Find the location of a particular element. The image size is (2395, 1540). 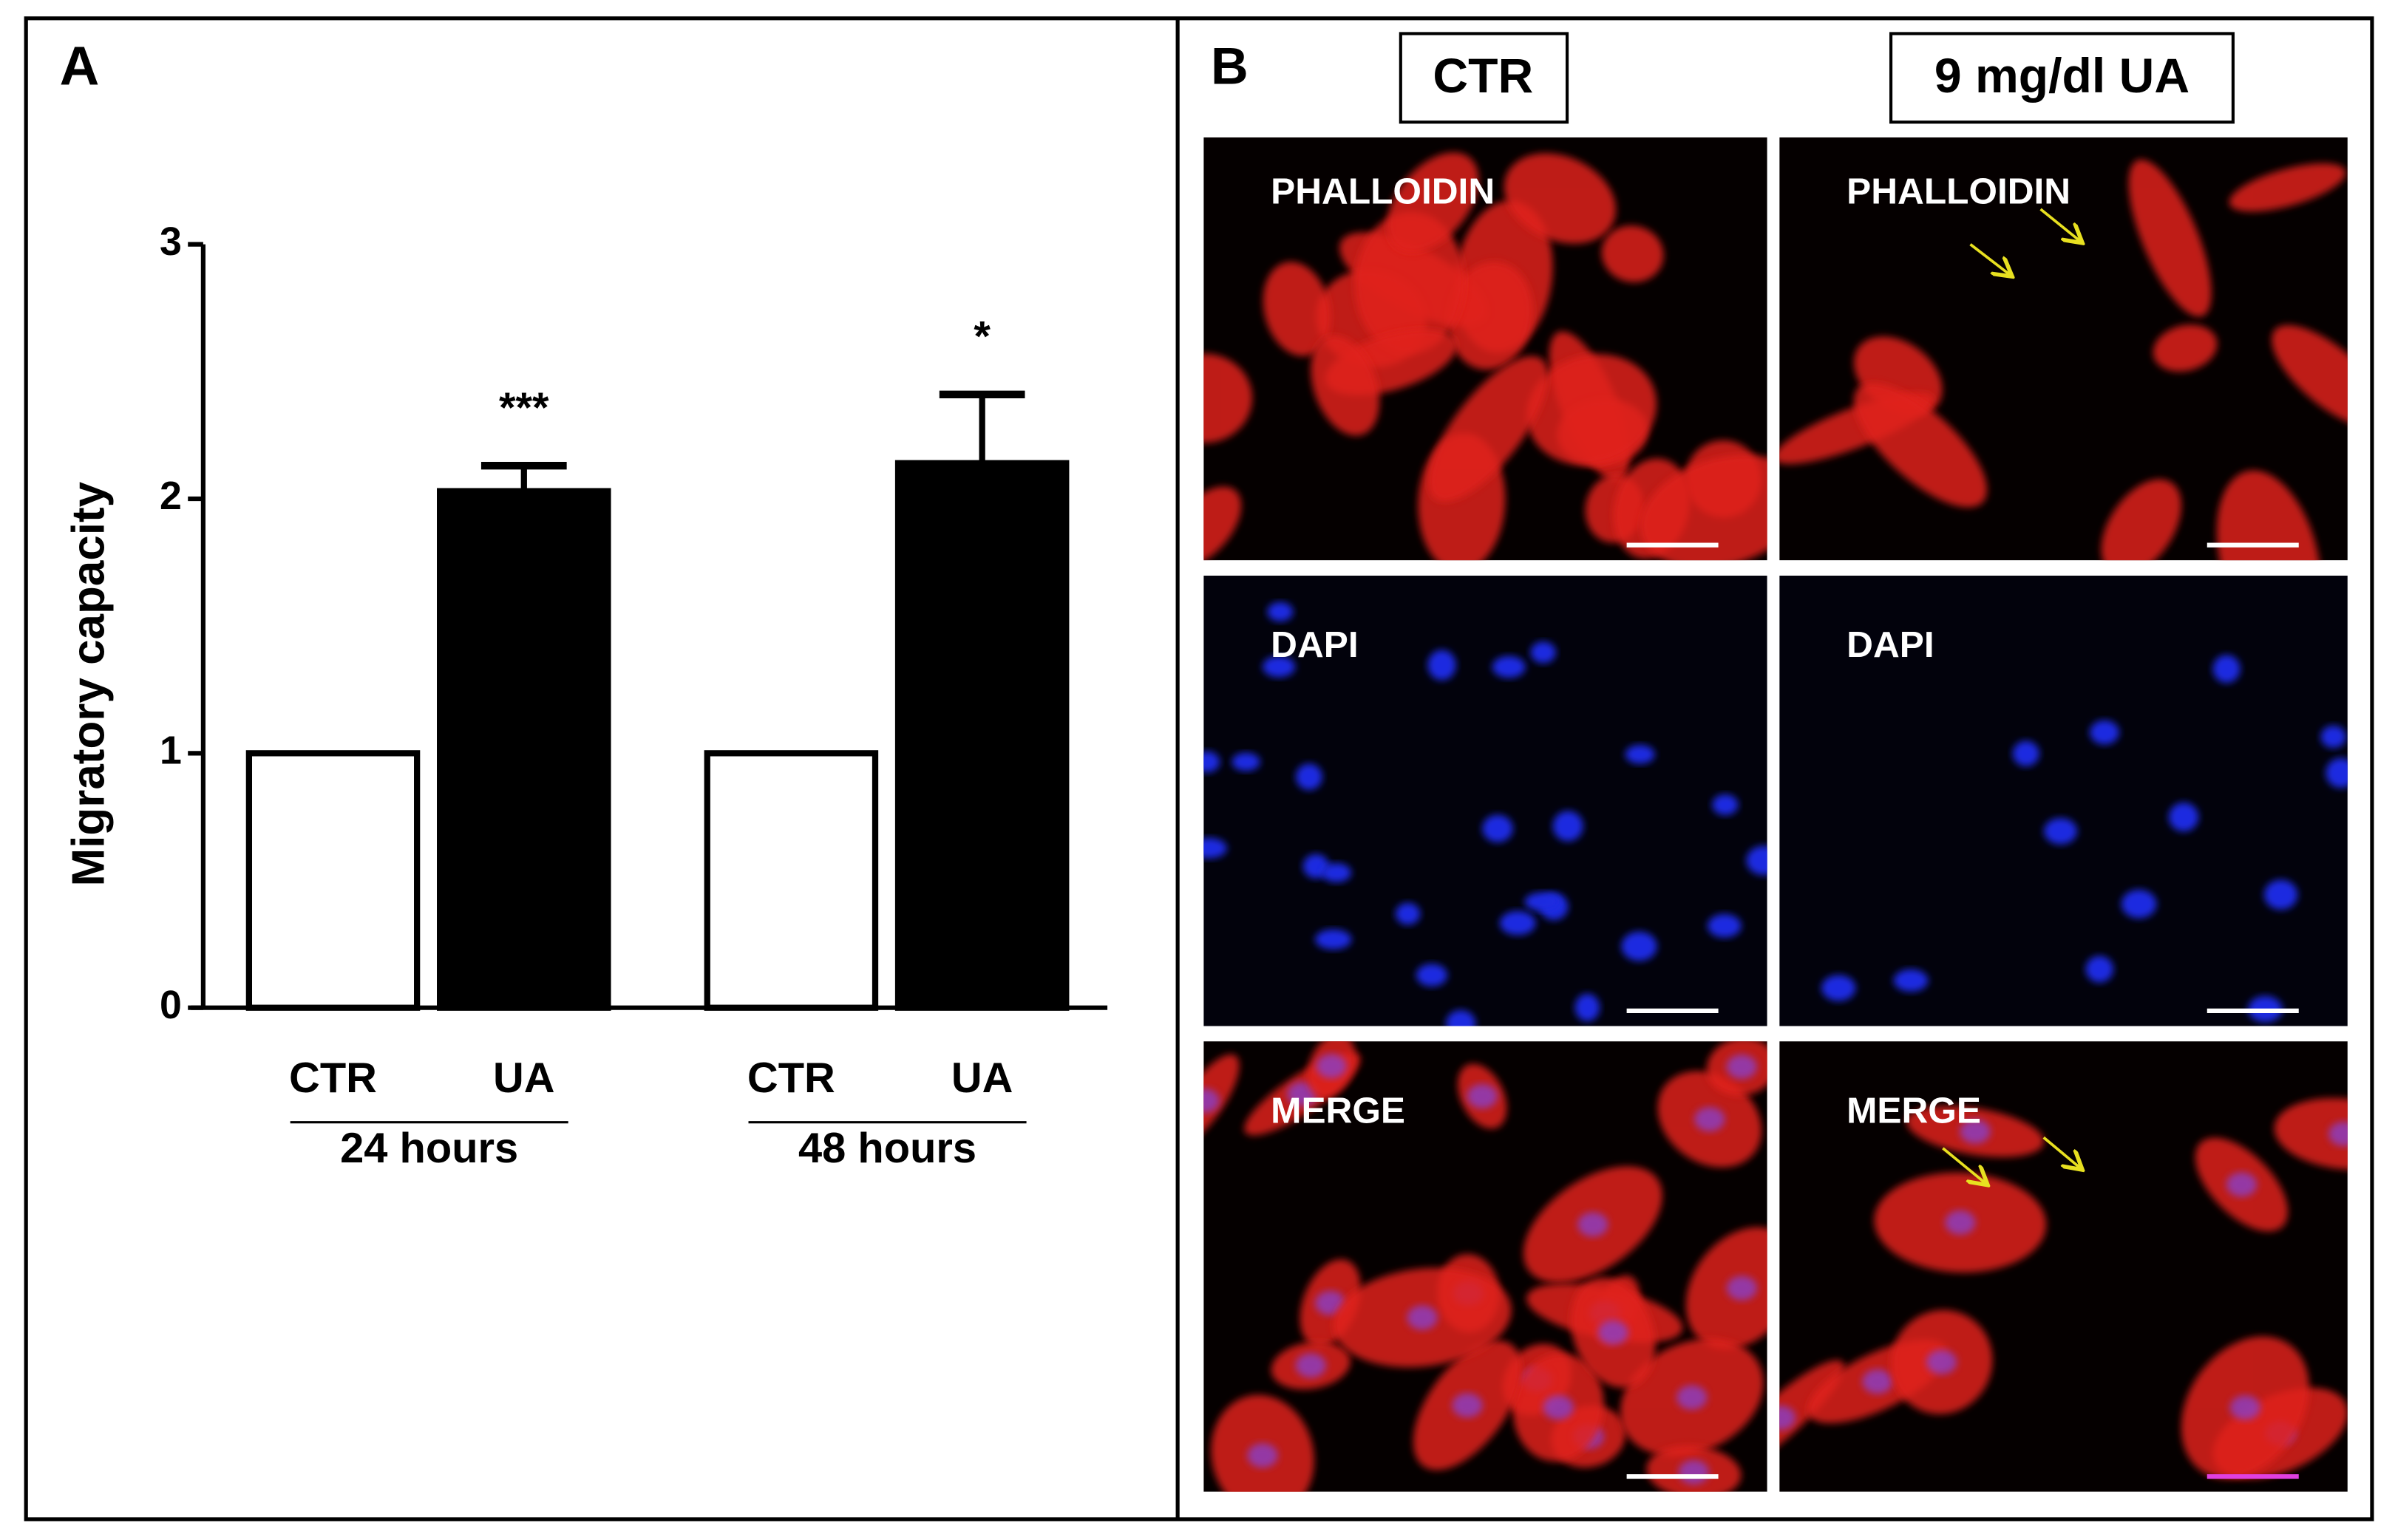

y-tick-label: 3 is located at coordinates (171, 241).